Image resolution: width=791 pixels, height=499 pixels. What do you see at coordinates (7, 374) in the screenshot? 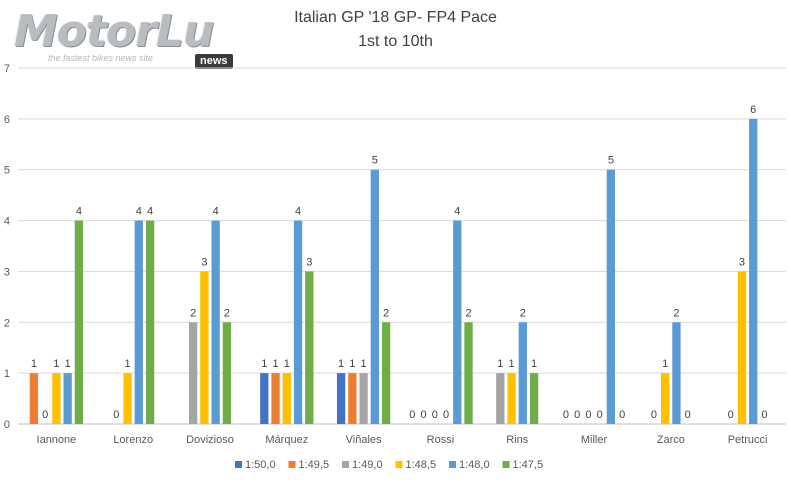
I see `y-tick-label: 1` at bounding box center [7, 374].